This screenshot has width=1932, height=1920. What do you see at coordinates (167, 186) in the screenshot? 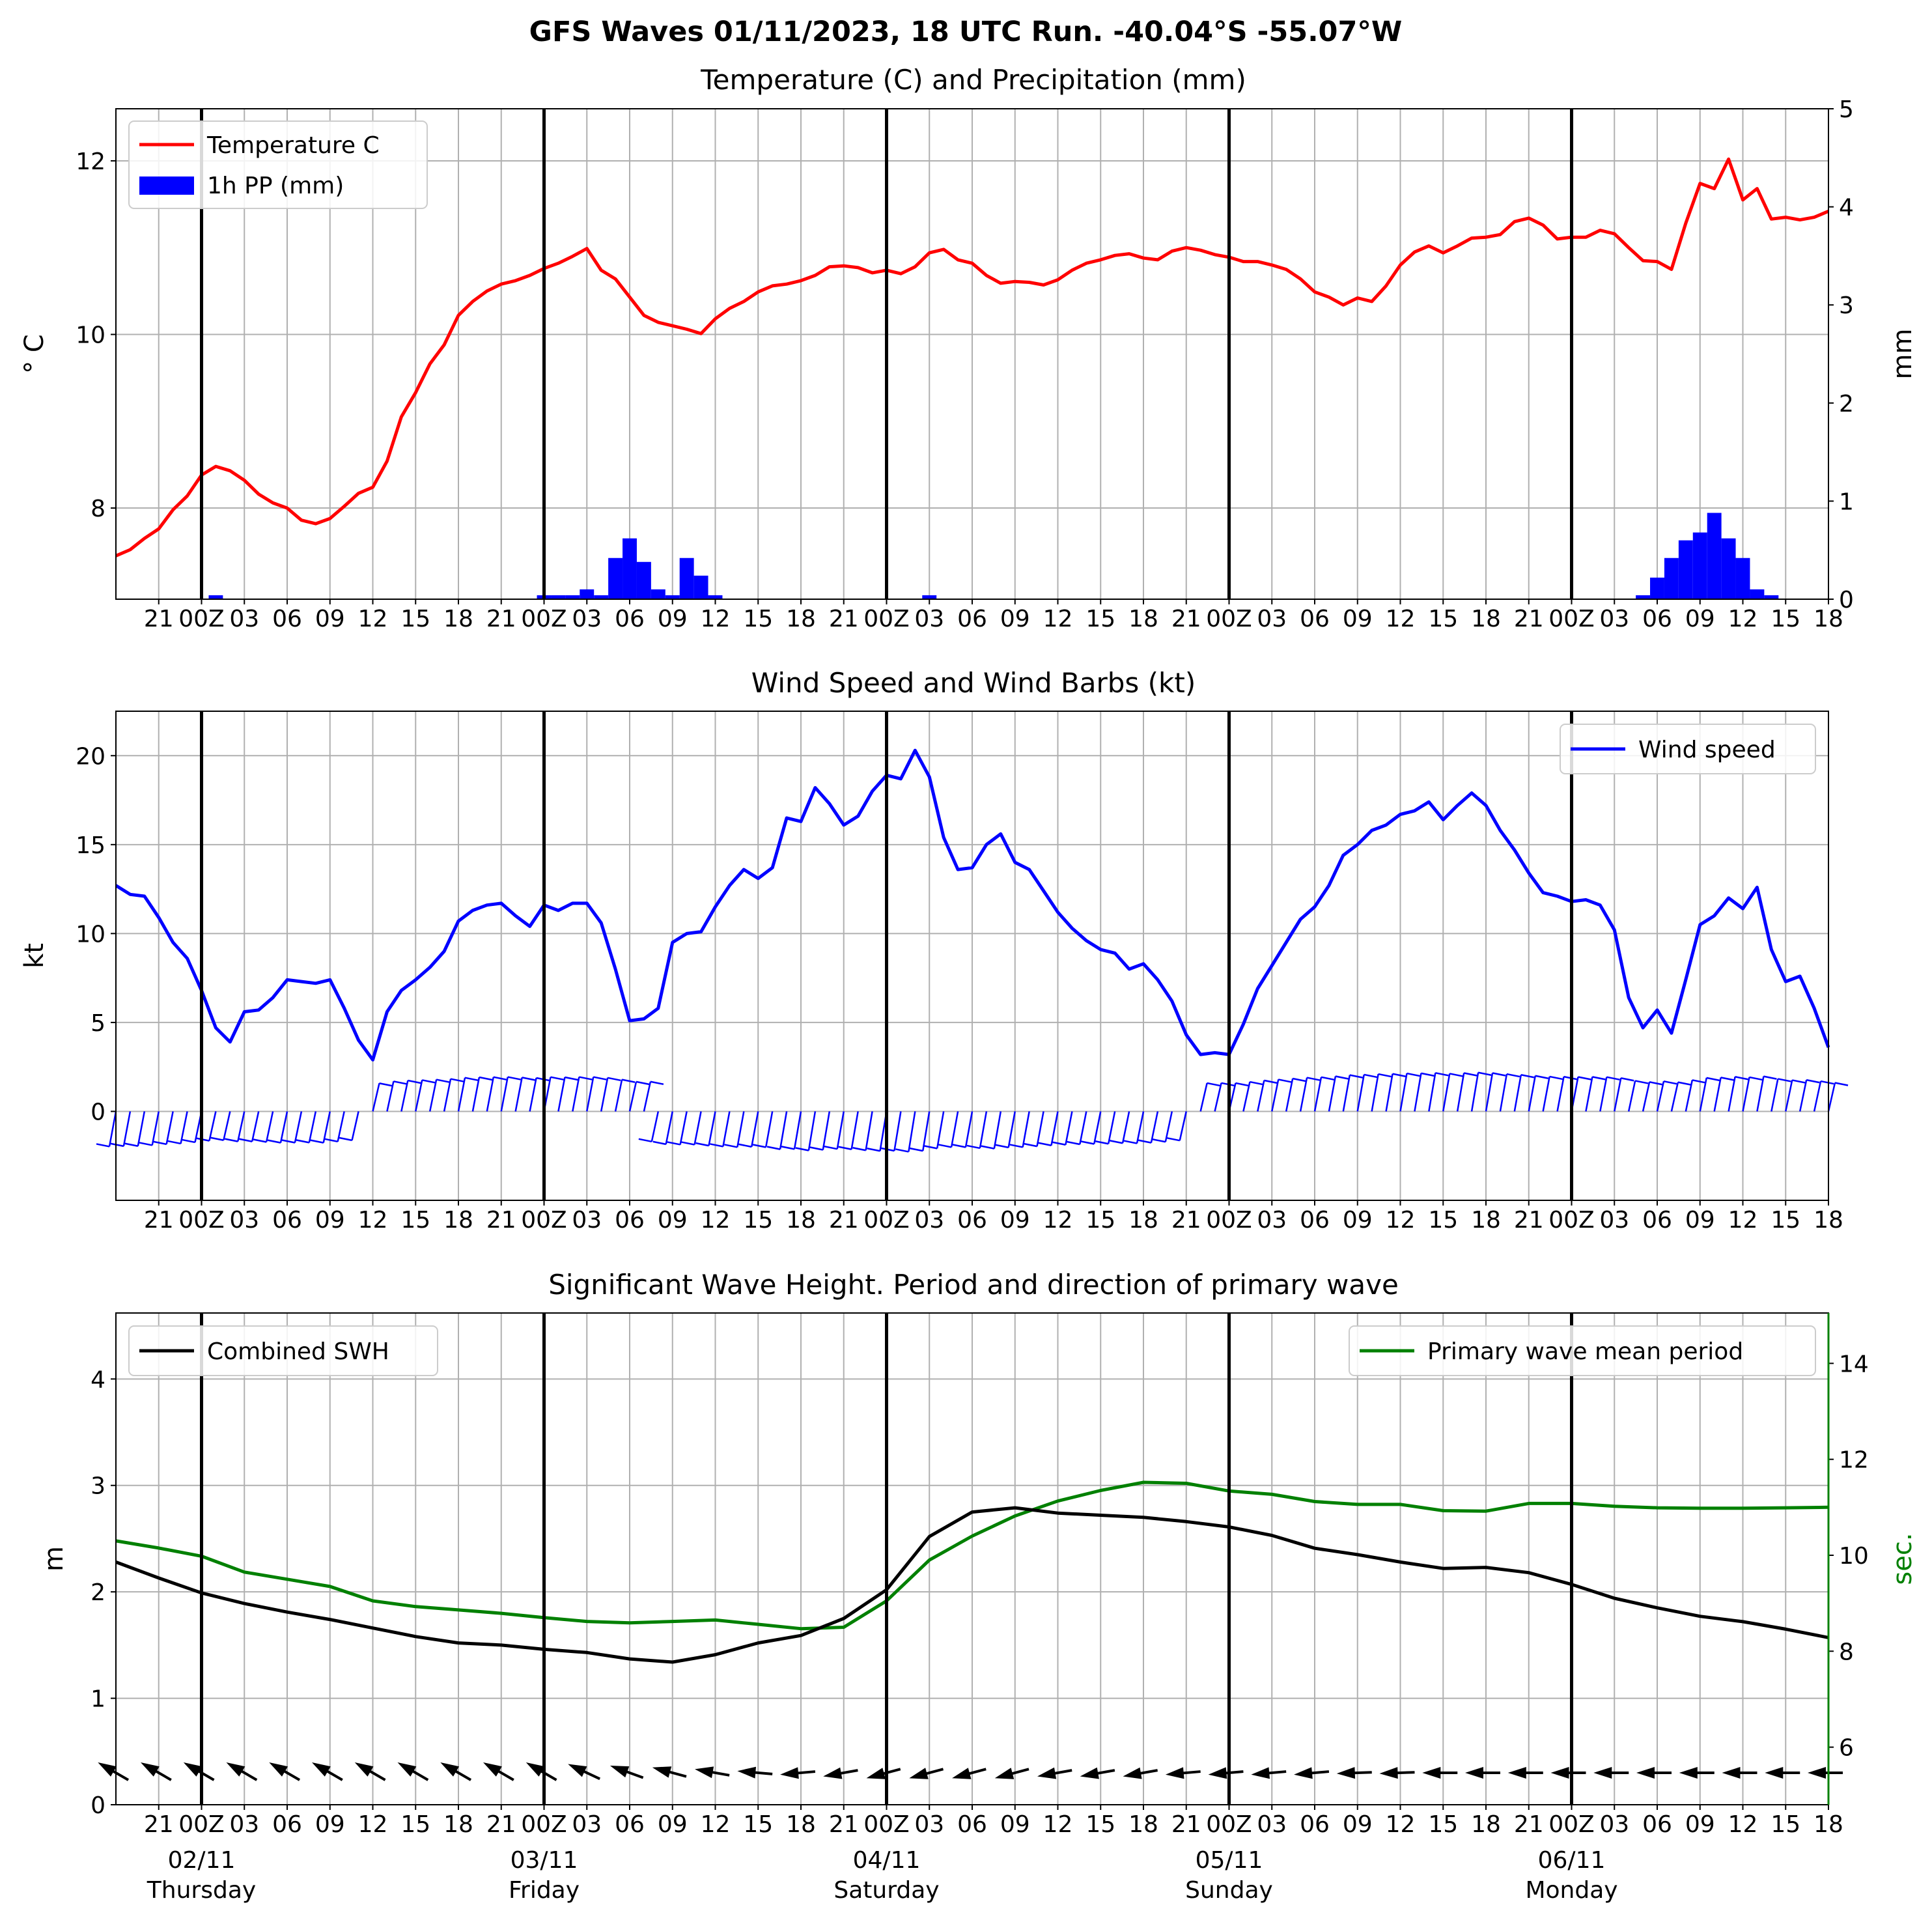
I see `legend-swatch-precip` at bounding box center [167, 186].